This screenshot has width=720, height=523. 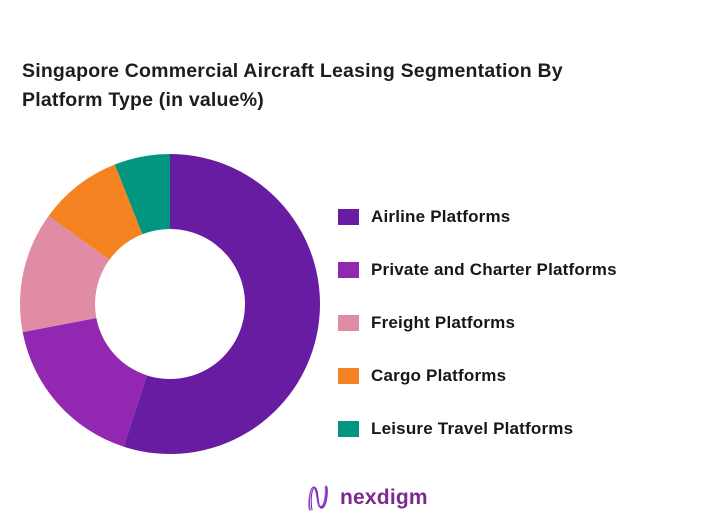 I want to click on legend-label-leisure-travel-platforms: Leisure Travel Platforms, so click(x=472, y=428).